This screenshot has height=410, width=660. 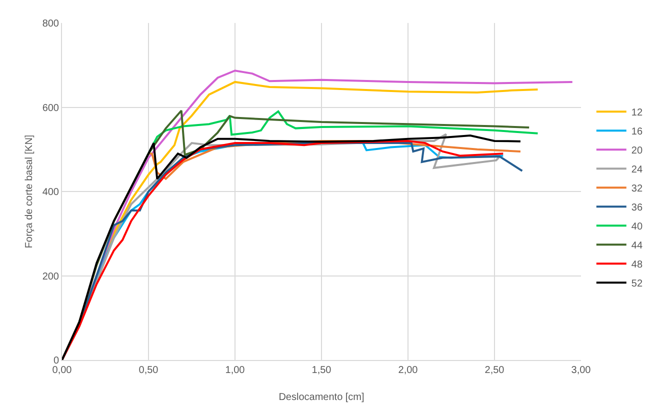 I want to click on y-tick-label: 600, so click(x=51, y=108).